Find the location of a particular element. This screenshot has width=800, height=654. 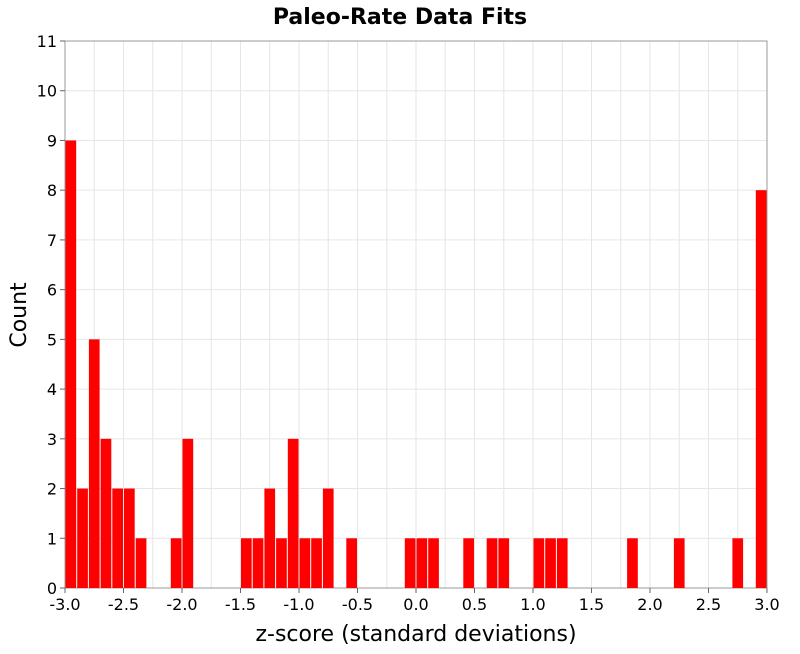

x-tick-label: -1.5 is located at coordinates (240, 604).